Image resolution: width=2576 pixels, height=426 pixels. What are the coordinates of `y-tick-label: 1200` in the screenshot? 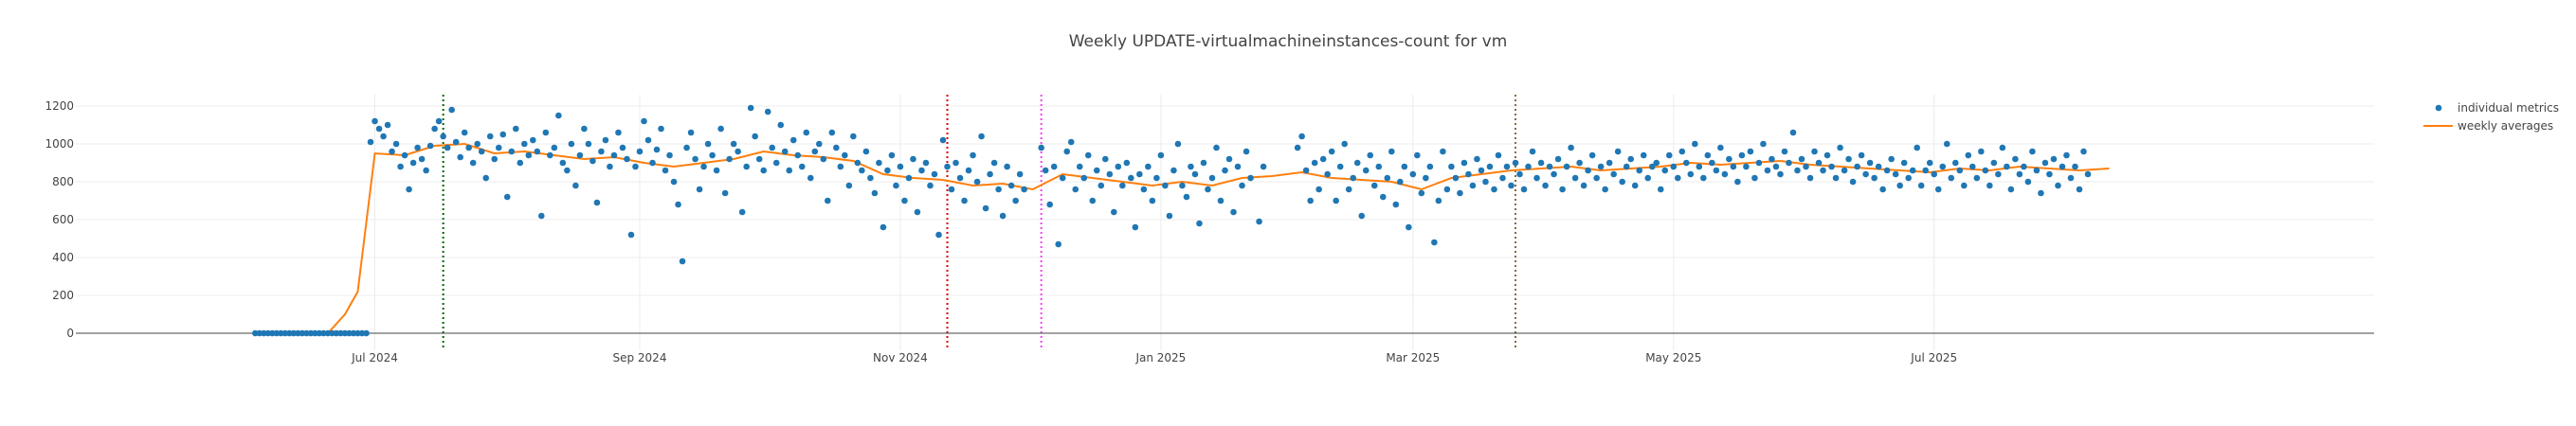 It's located at (59, 106).